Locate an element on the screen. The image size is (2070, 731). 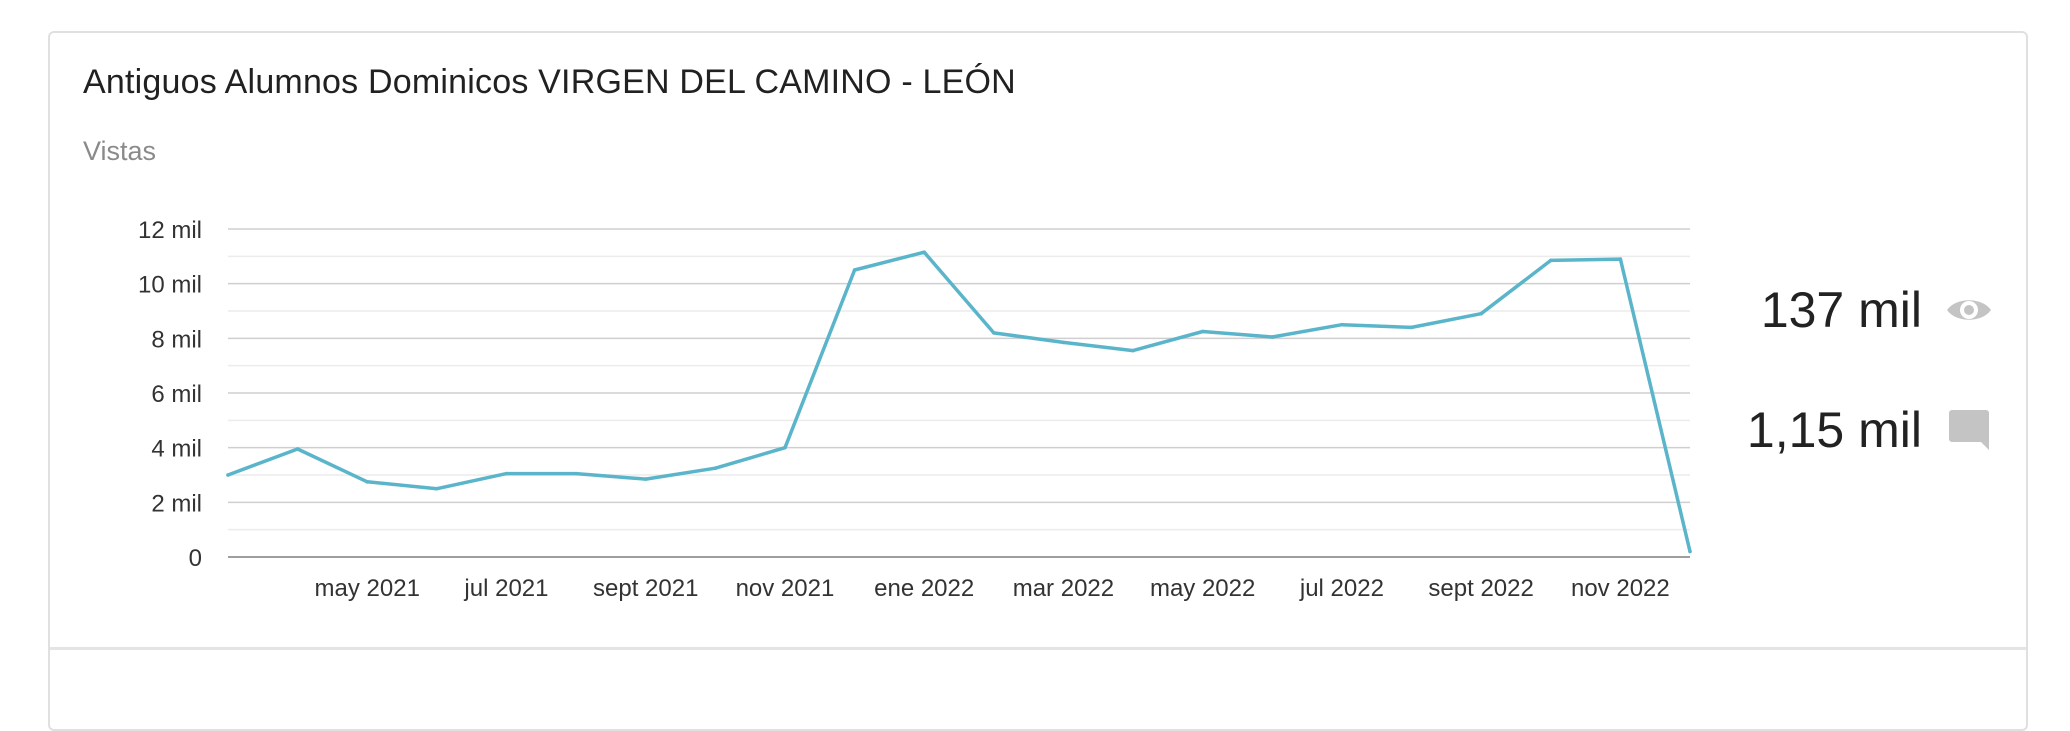
y-tick-label: 10 mil is located at coordinates (170, 285).